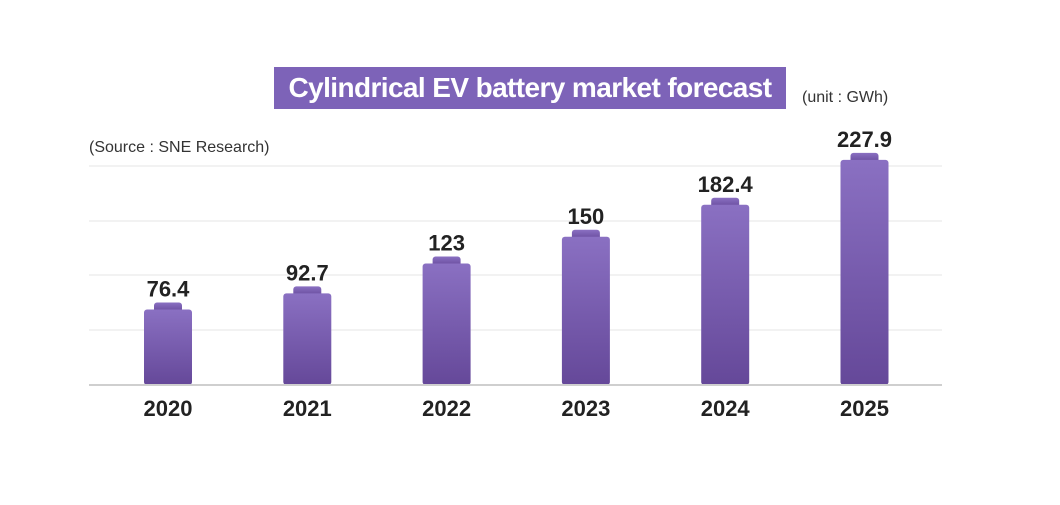  I want to click on x-tick-label: 2020, so click(168, 408).